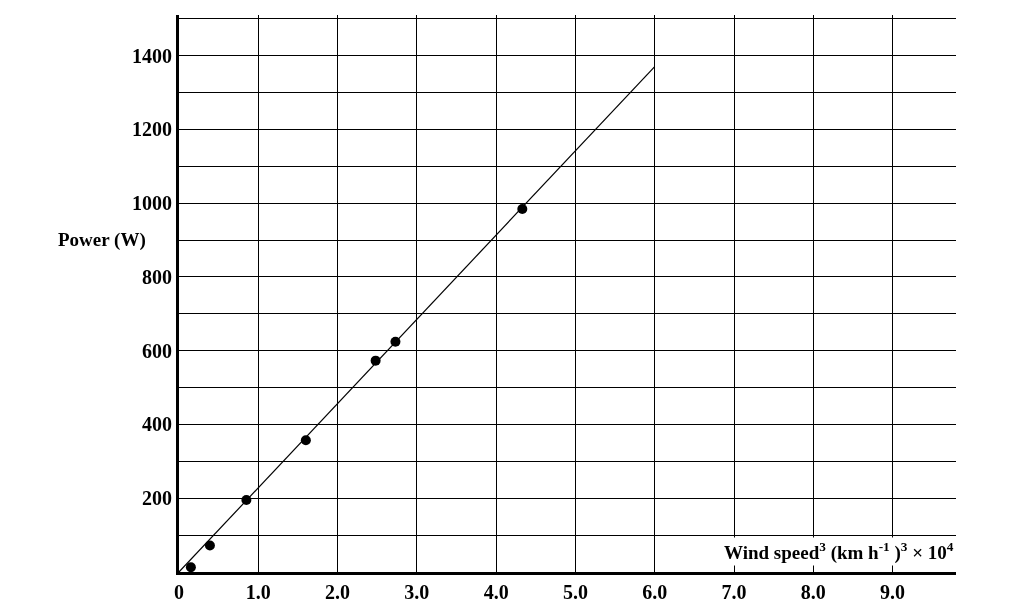  What do you see at coordinates (157, 276) in the screenshot?
I see `y-tick-label: 800` at bounding box center [157, 276].